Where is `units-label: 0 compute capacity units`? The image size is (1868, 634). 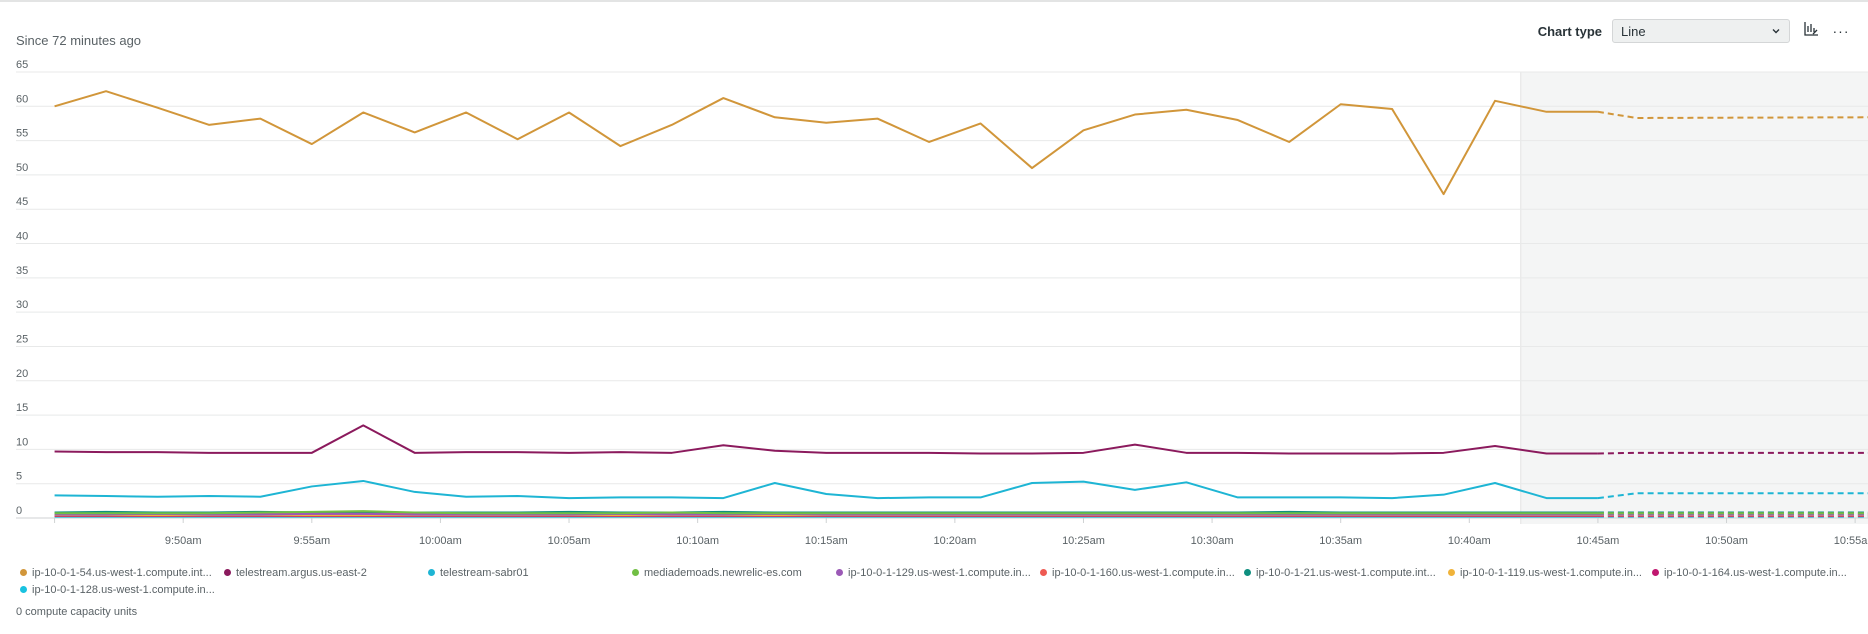 units-label: 0 compute capacity units is located at coordinates (77, 612).